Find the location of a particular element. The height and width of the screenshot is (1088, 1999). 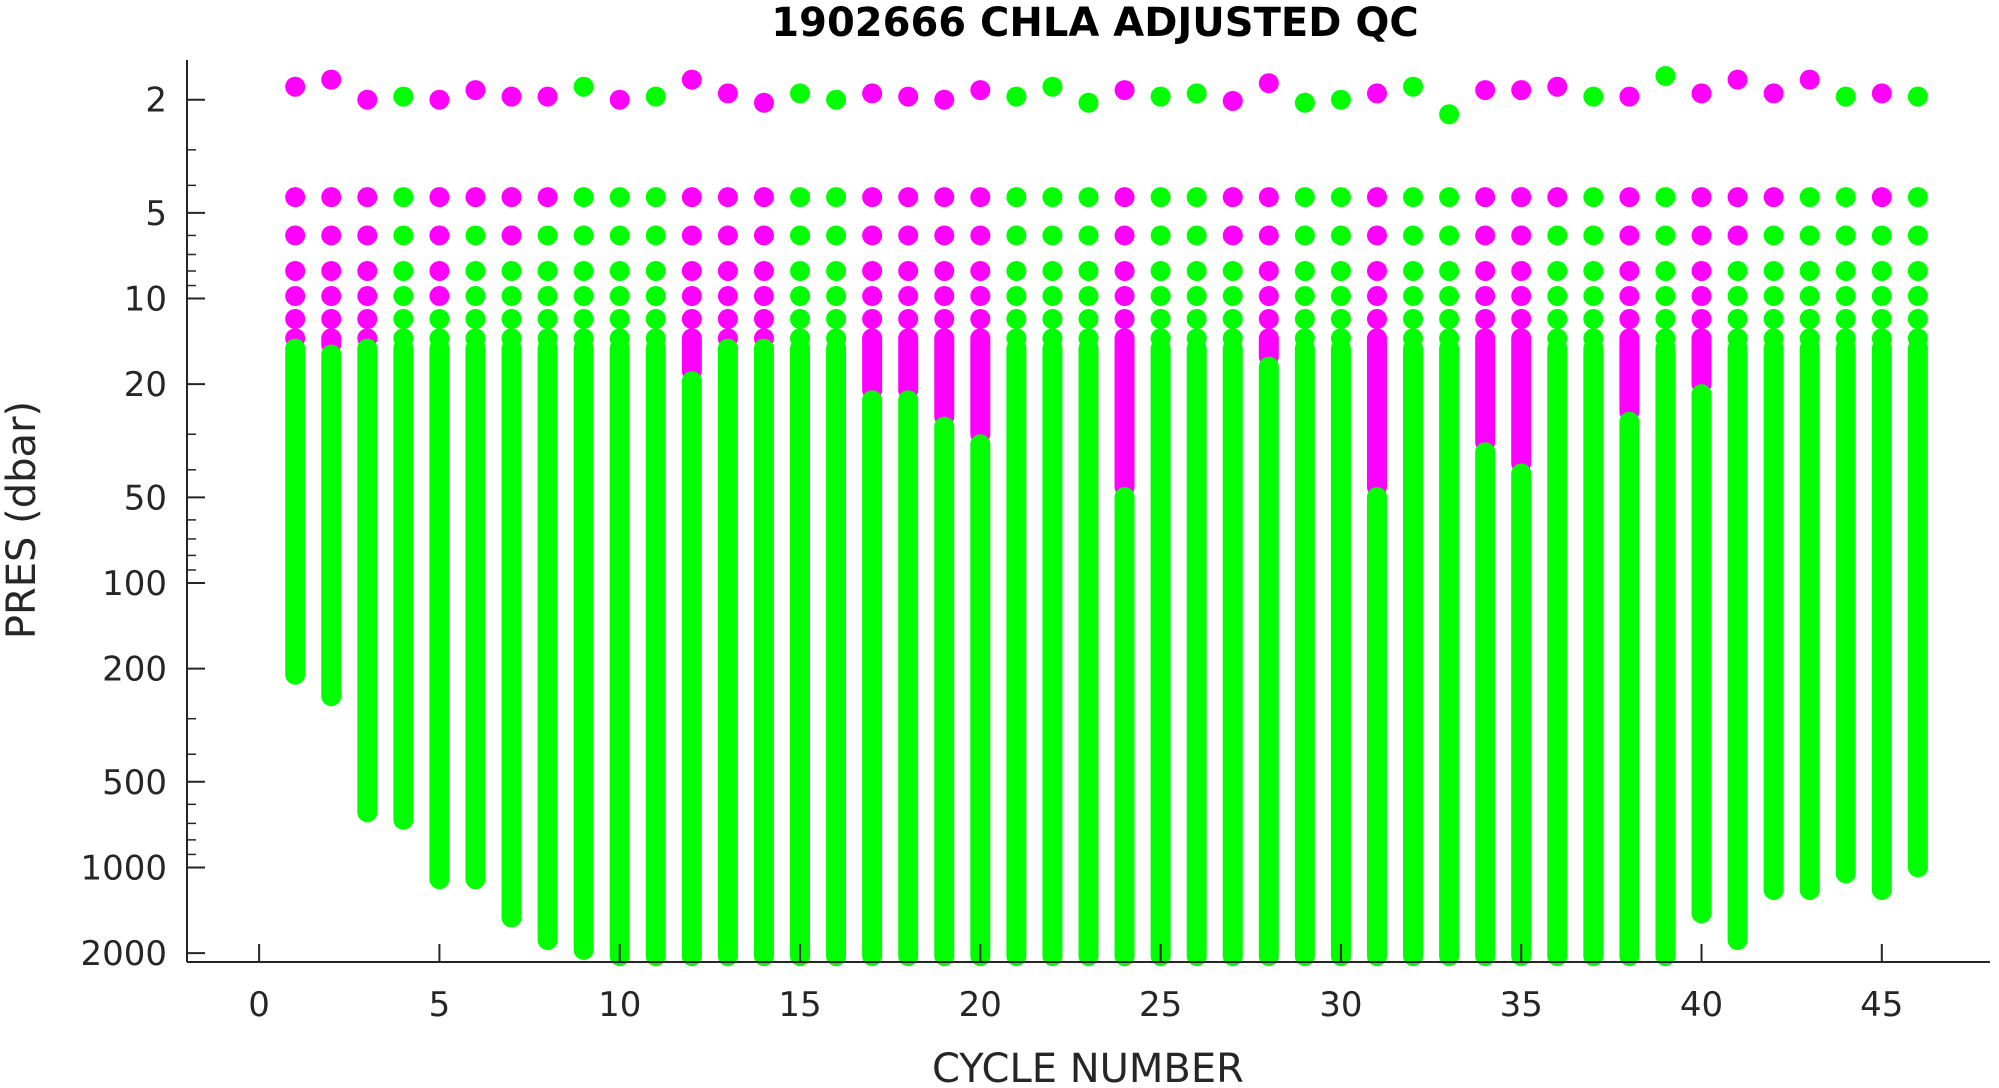

y-tick-label: 2 is located at coordinates (156, 101).